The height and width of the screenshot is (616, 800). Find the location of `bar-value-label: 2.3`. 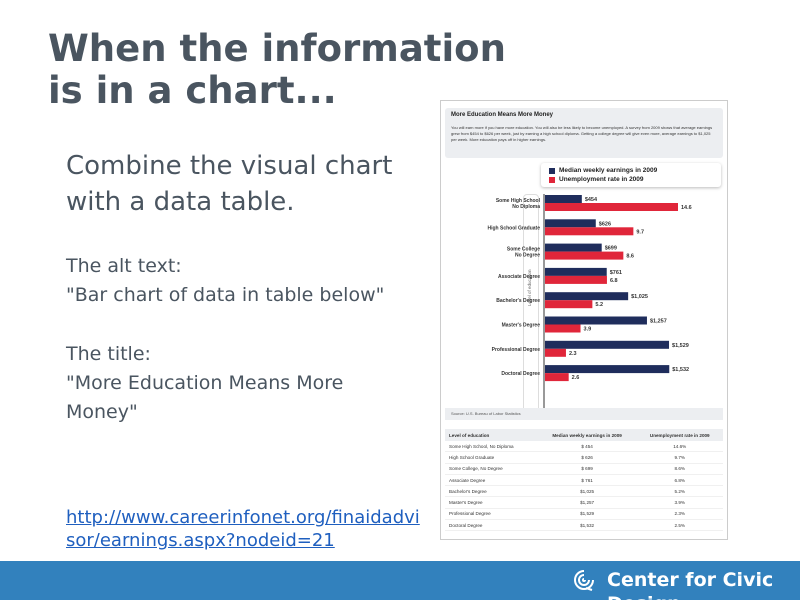

bar-value-label: 2.3 is located at coordinates (573, 354).